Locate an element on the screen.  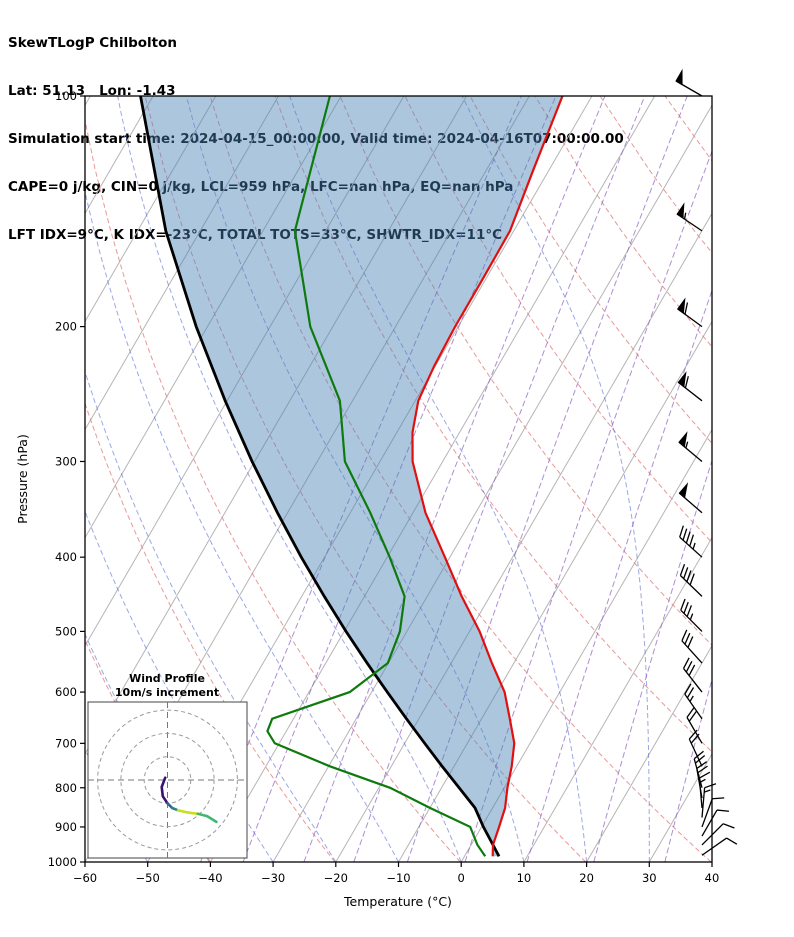
hodograph-inset is located at coordinates (167, 780).